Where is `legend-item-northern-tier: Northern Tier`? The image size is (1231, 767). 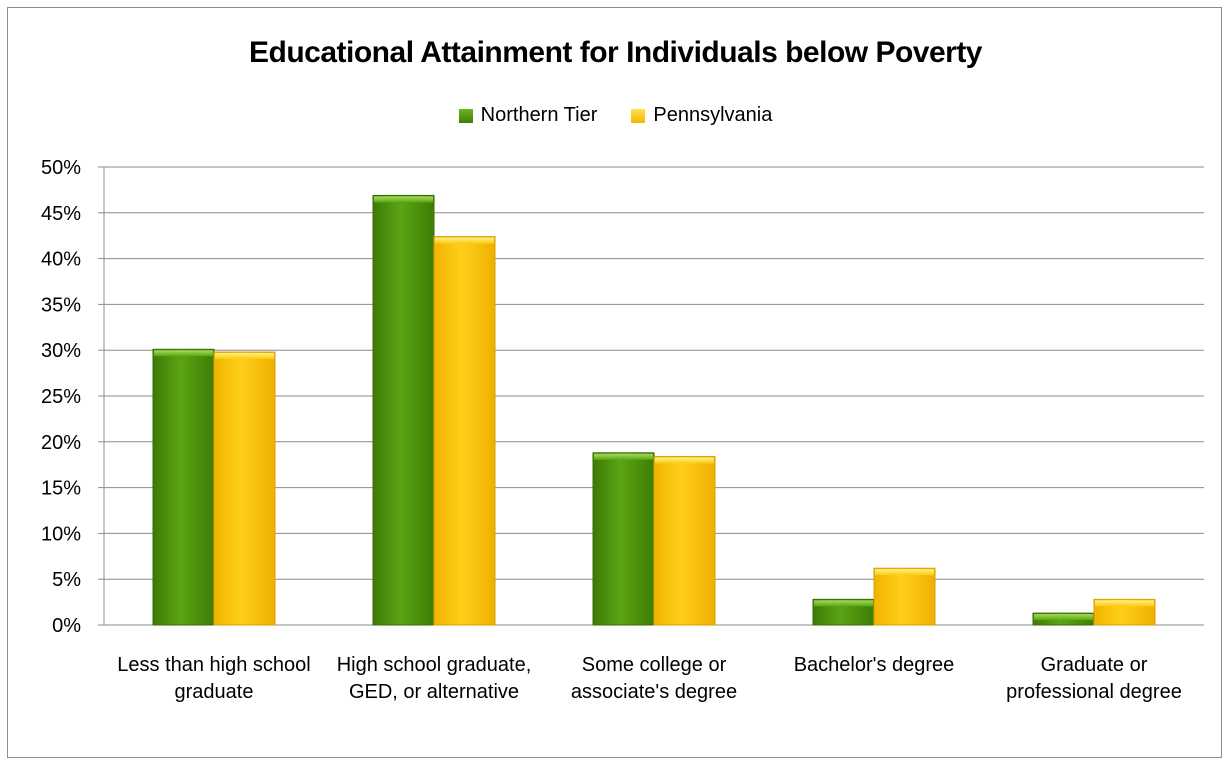 legend-item-northern-tier: Northern Tier is located at coordinates (528, 115).